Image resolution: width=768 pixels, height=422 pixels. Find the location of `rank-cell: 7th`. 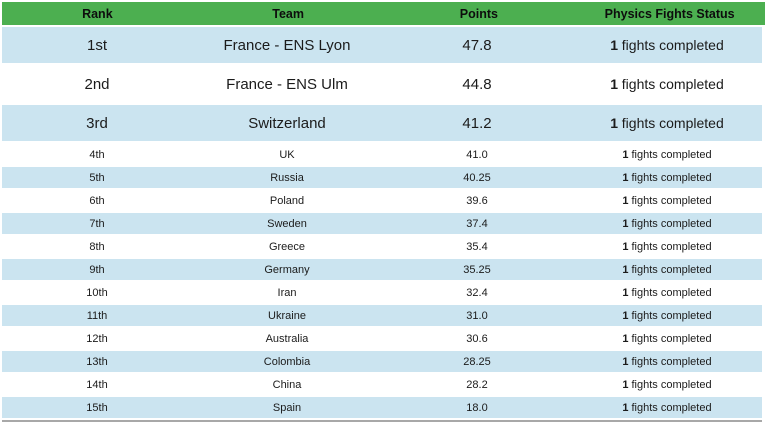

rank-cell: 7th is located at coordinates (97, 223).